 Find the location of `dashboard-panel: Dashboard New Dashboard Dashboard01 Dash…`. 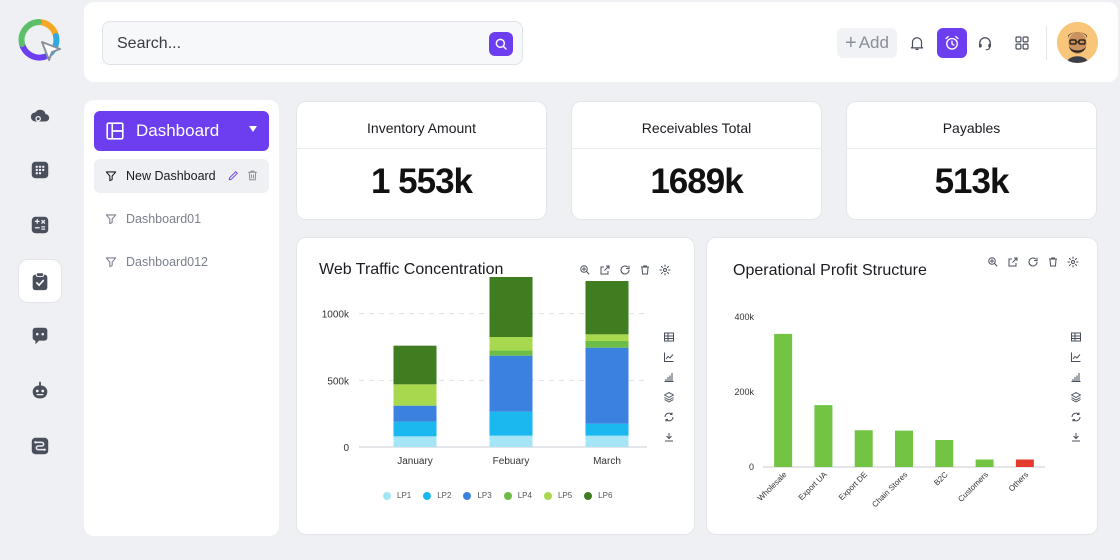

dashboard-panel: Dashboard New Dashboard Dashboard01 Dash… is located at coordinates (181, 318).